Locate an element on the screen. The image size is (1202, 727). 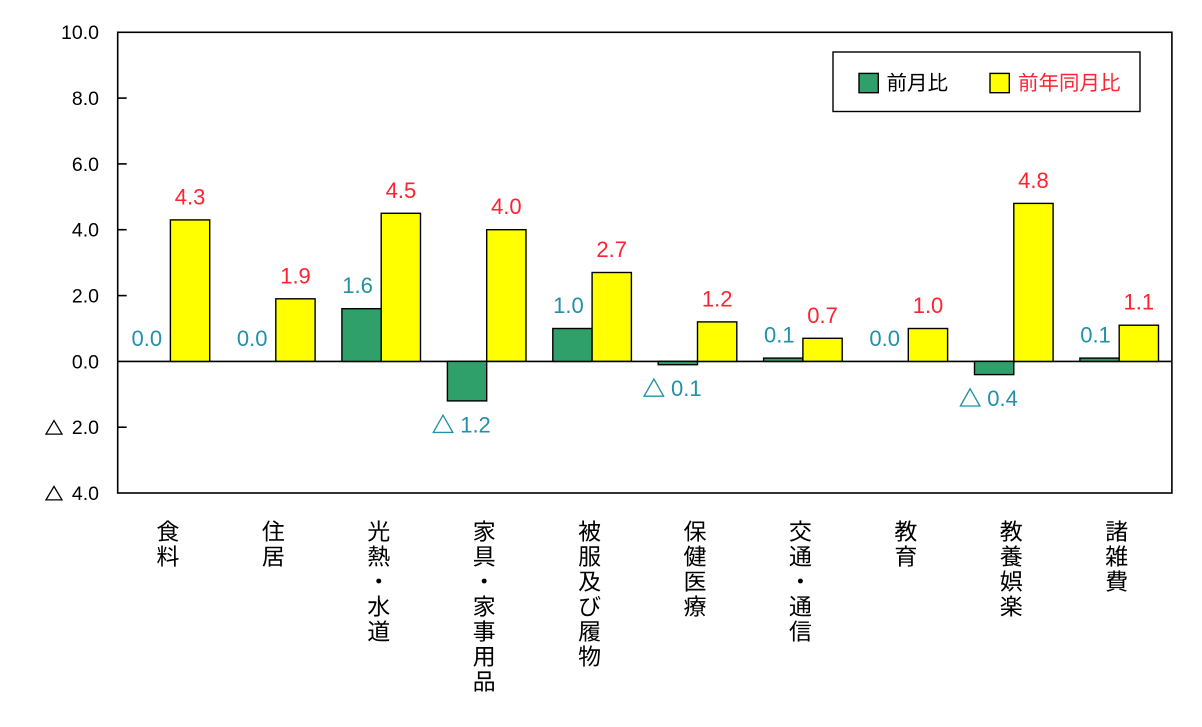
svg-text: 4.5 is located at coordinates (401, 190).